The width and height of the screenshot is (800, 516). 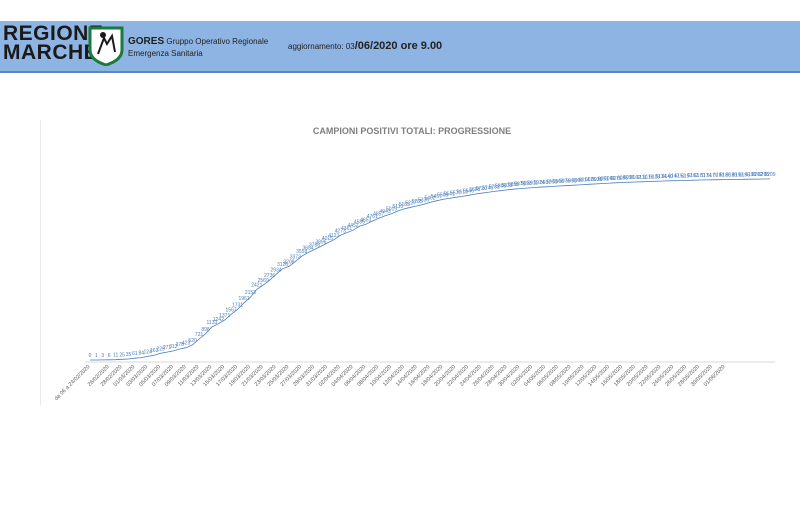 I want to click on org-long-2: Emergenza Sanitaria, so click(x=165, y=53).